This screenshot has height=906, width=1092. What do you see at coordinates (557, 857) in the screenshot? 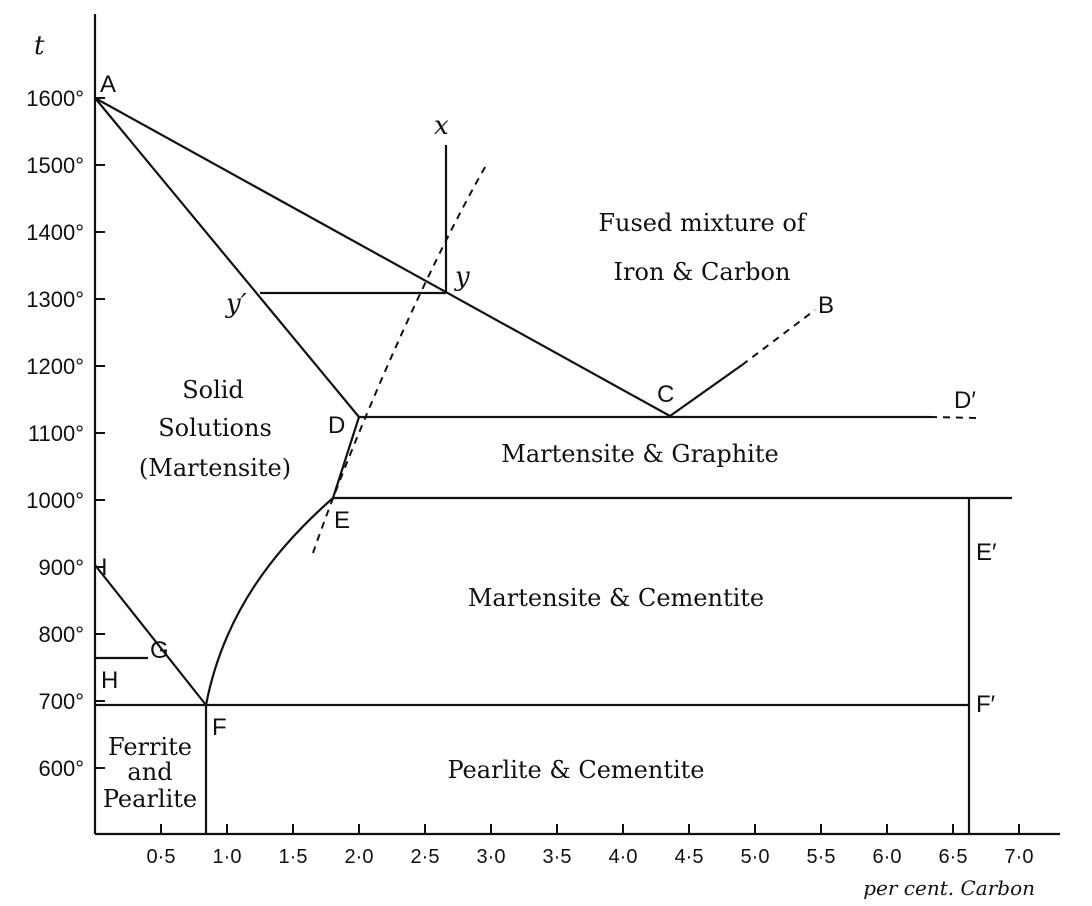
I see `x-tick-label: 3·5` at bounding box center [557, 857].